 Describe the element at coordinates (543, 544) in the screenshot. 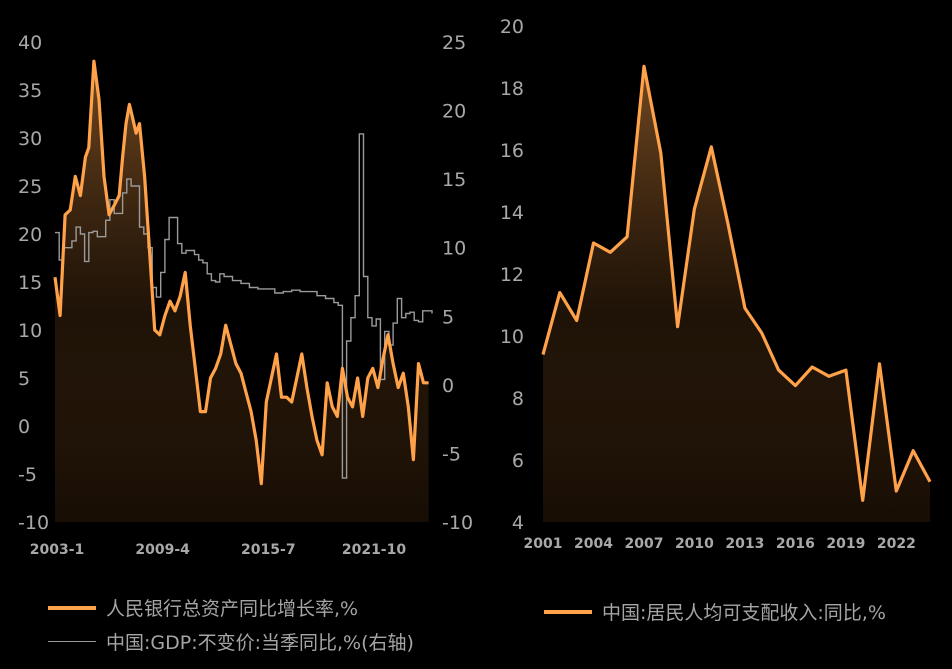

I see `right-chart-x-tick: 2001` at that location.